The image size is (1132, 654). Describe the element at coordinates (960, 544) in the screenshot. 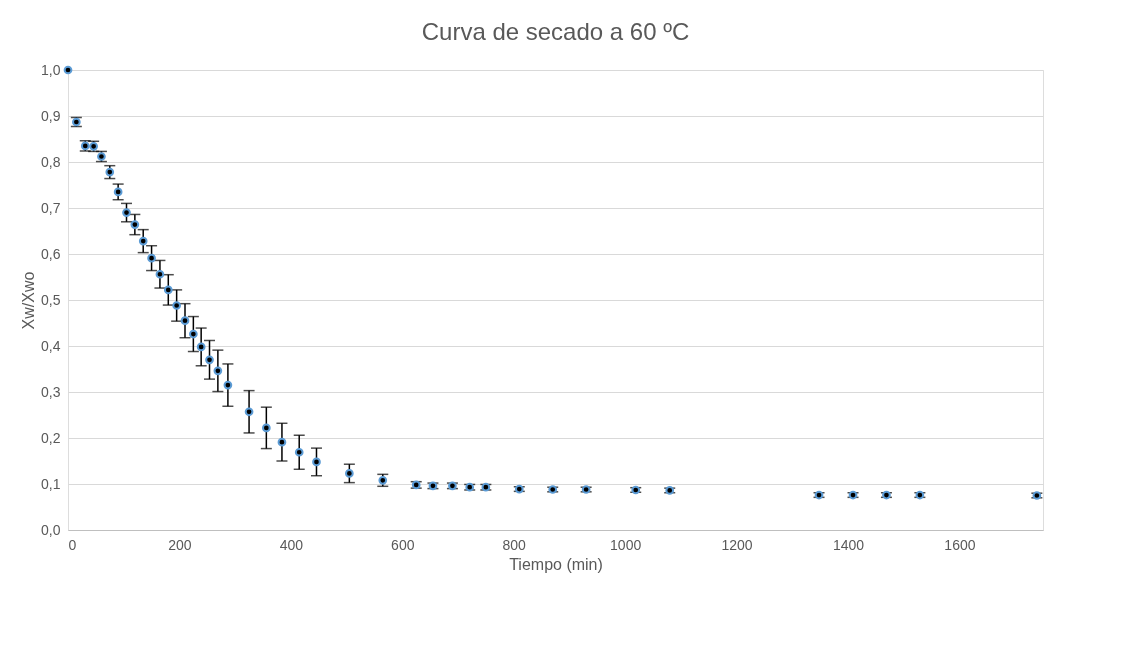

I see `x-tick-label: 1600` at that location.